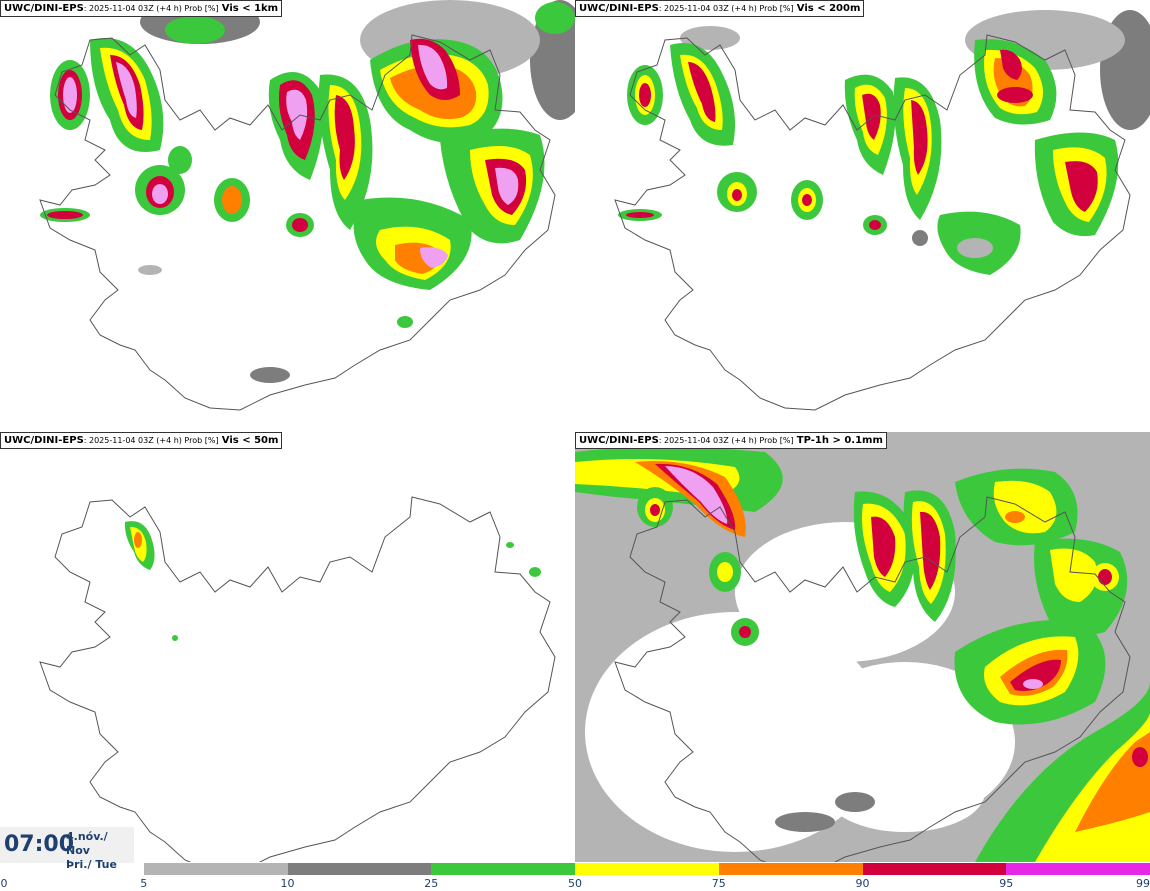 This screenshot has width=1150, height=891. I want to click on colorbar-tick-label: 99, so click(1143, 883).